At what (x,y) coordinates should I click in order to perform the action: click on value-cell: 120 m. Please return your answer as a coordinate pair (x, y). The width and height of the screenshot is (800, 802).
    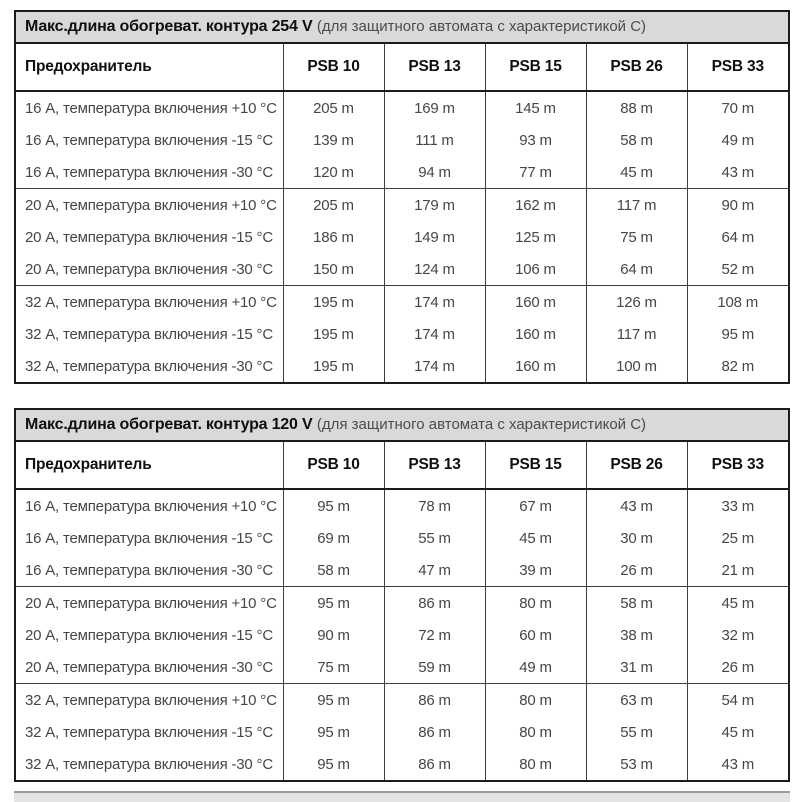
    Looking at the image, I should click on (333, 172).